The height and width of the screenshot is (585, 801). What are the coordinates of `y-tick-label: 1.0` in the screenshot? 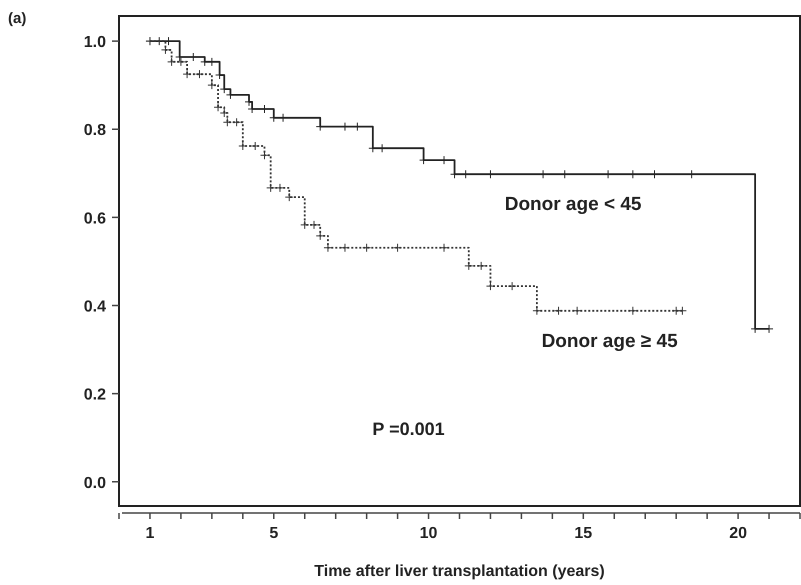 It's located at (95, 43).